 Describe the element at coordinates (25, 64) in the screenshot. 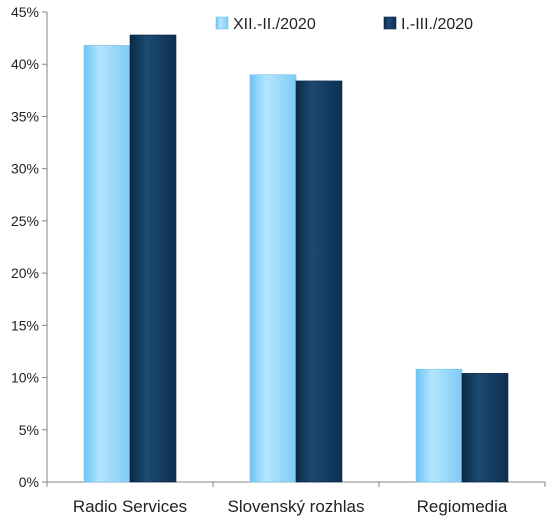

I see `y-tick-label: 40%` at that location.